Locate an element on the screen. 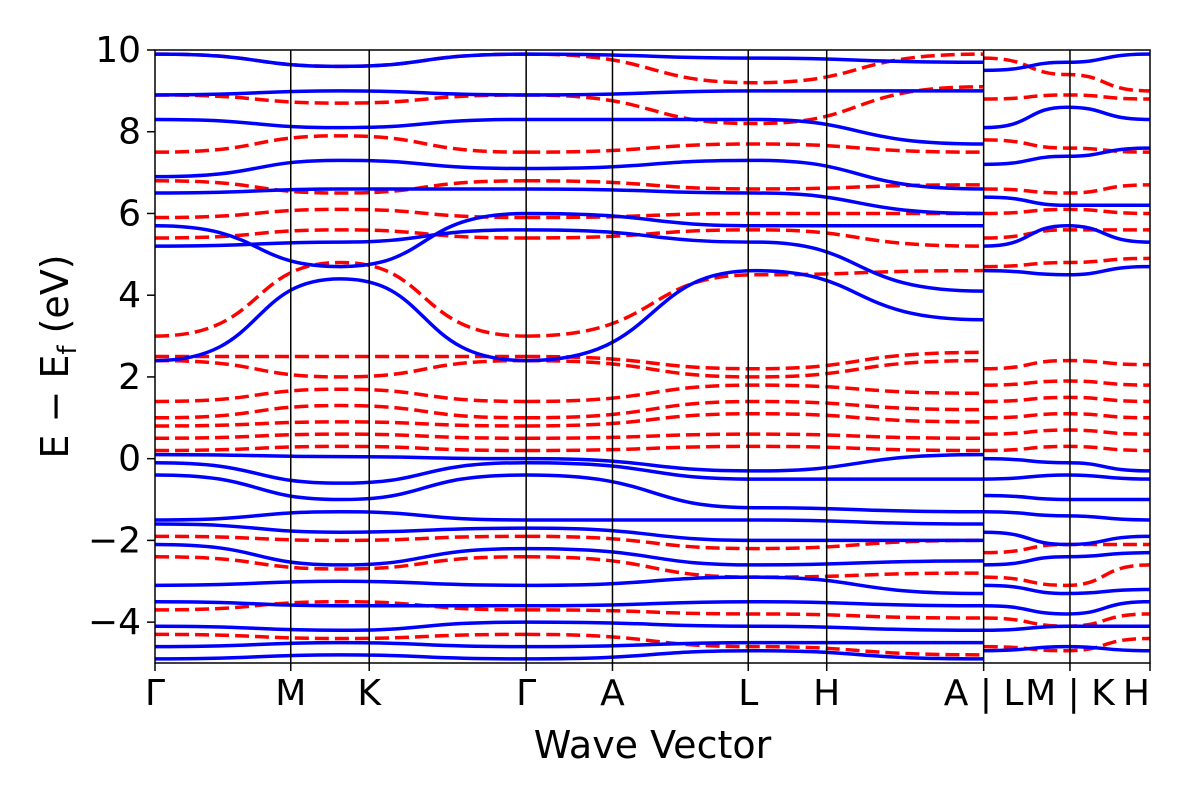 Image resolution: width=1200 pixels, height=800 pixels. y-tick-label: 2 is located at coordinates (129, 377).